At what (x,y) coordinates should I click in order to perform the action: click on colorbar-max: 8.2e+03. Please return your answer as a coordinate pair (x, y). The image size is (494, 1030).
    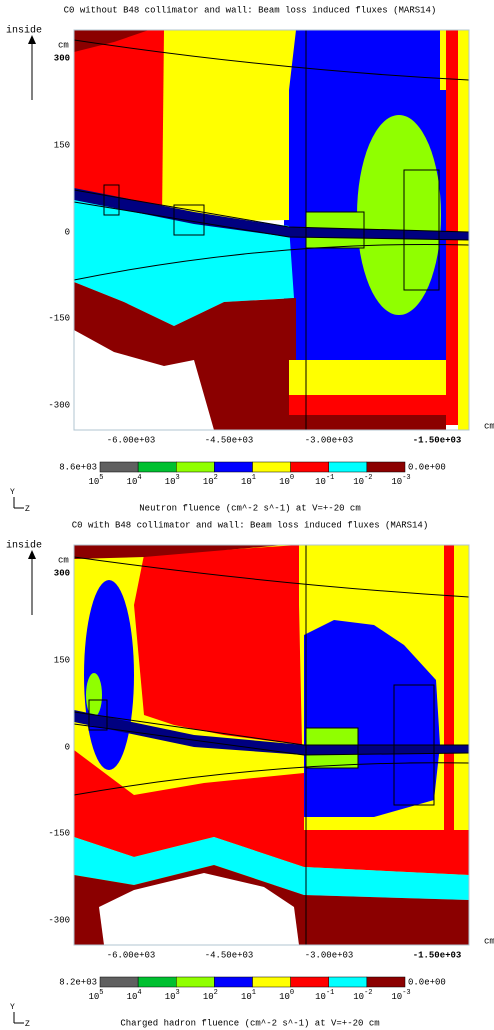
    Looking at the image, I should click on (78, 982).